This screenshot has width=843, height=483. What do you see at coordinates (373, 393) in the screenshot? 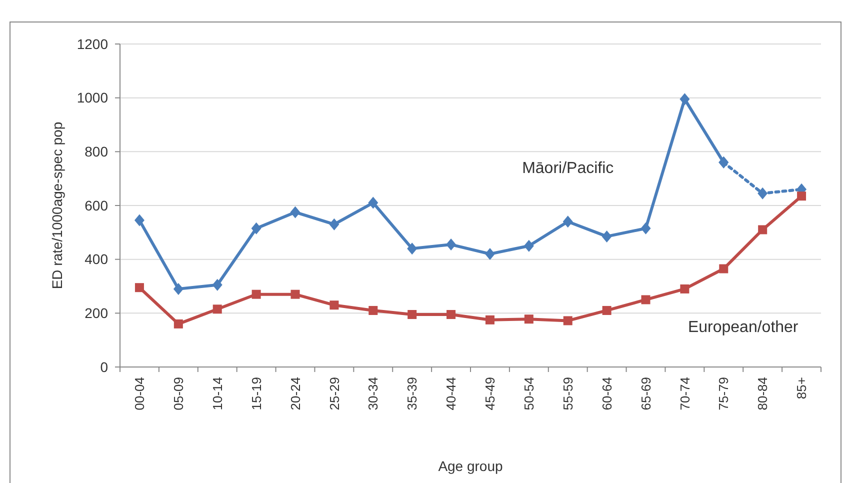
I see `x-tick-label: 30-34` at bounding box center [373, 393].